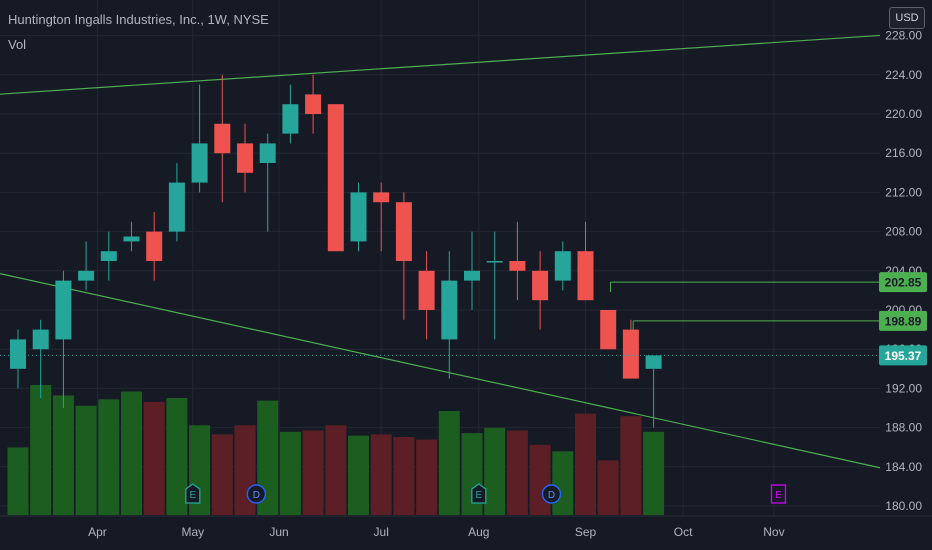  What do you see at coordinates (381, 532) in the screenshot?
I see `time-axis-tick-label: Jul` at bounding box center [381, 532].